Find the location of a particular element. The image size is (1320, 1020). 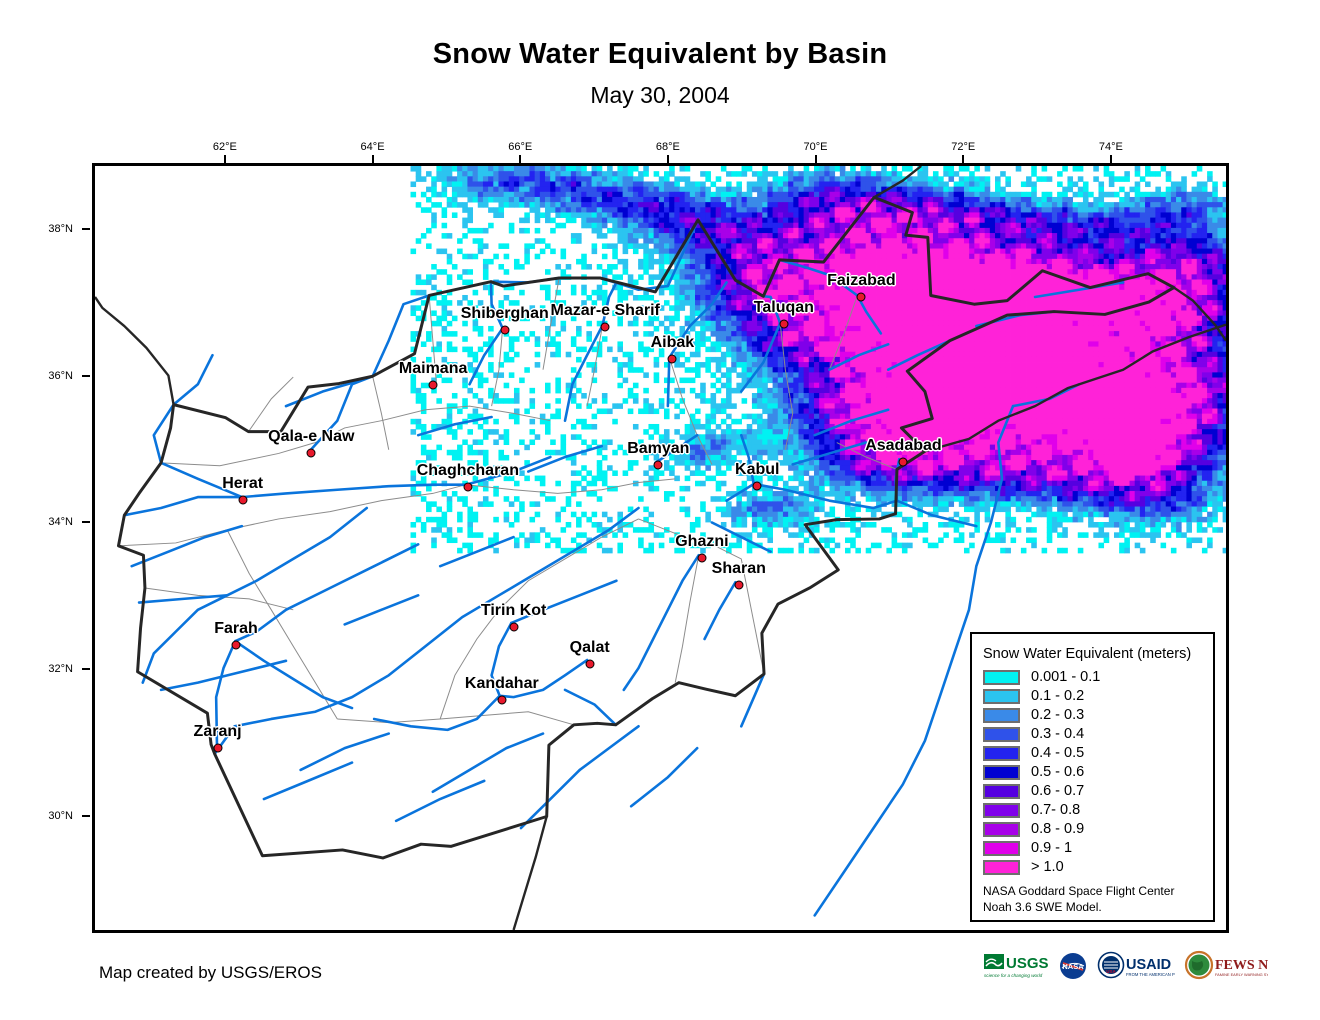

city-label-faizabad: Faizabad is located at coordinates (861, 280).